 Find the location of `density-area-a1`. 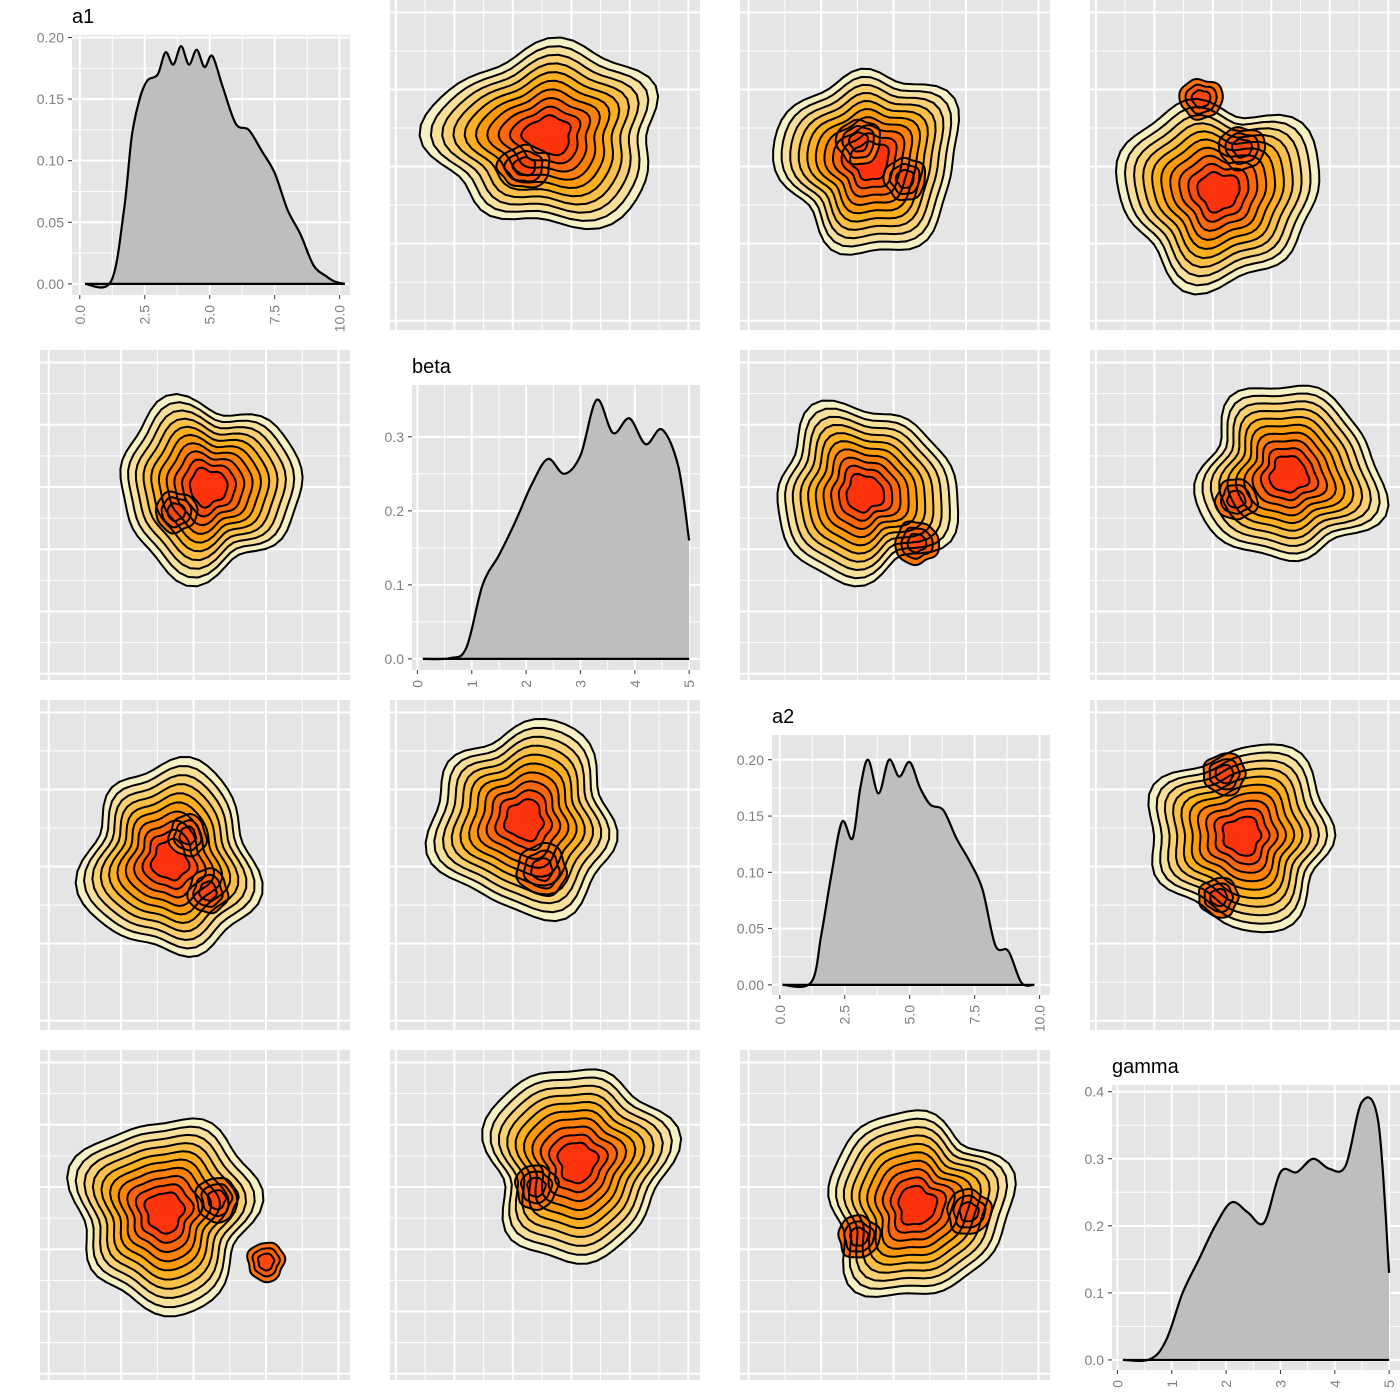

density-area-a1 is located at coordinates (215, 167).